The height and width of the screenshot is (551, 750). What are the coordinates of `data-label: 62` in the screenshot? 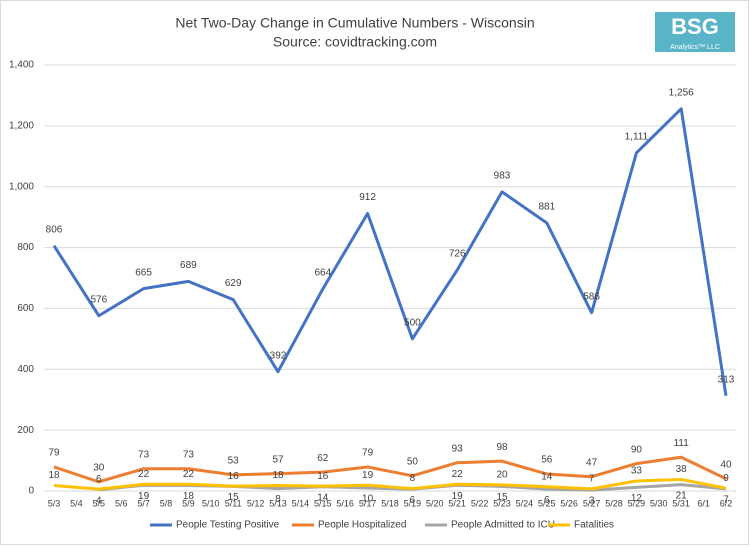 It's located at (323, 458).